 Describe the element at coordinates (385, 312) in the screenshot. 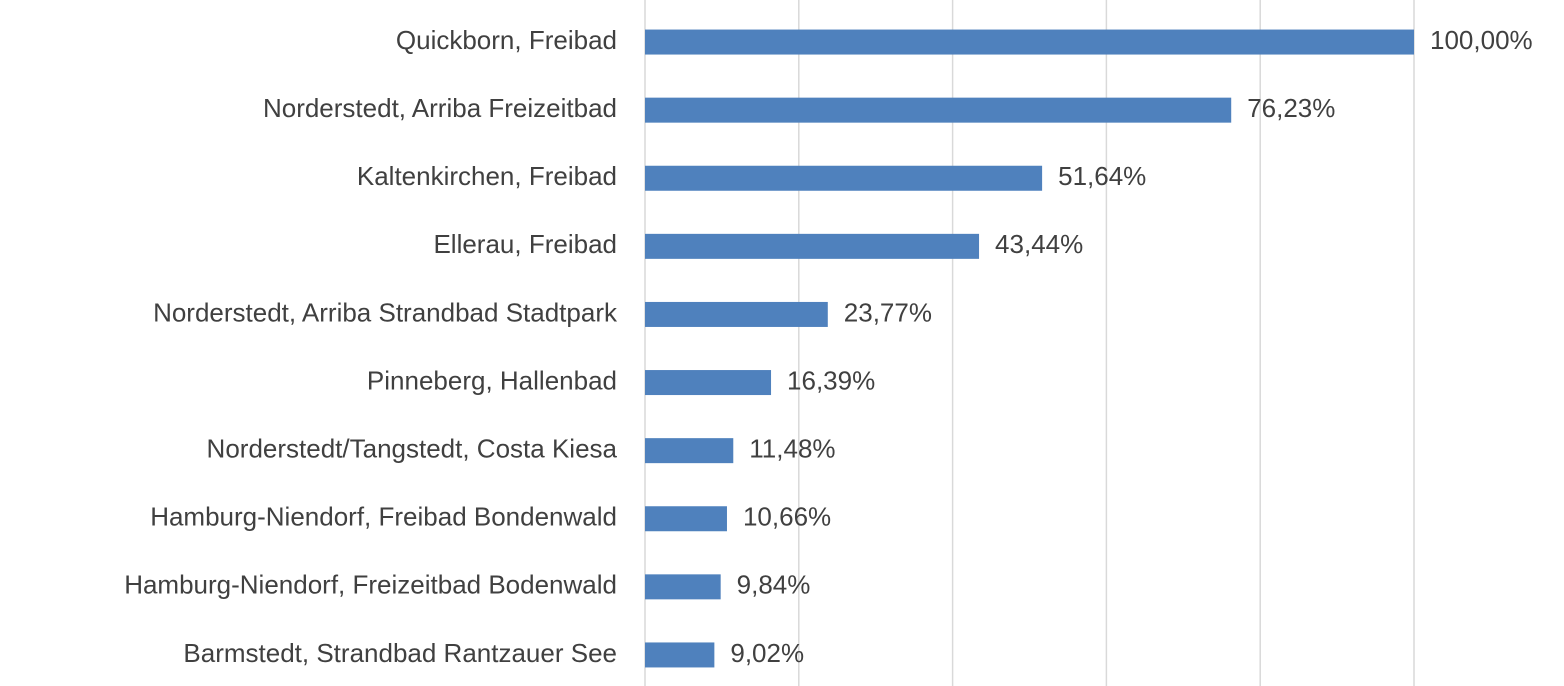

I see `category-label: Norderstedt, Arriba Strandbad Stadtpark` at that location.